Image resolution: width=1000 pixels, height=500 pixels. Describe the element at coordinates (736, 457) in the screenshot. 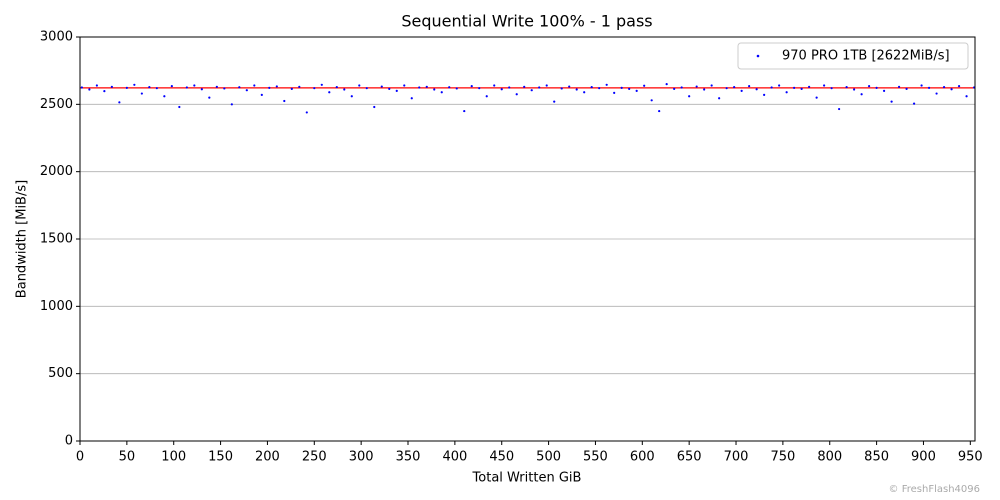

I see `x-tick-label: 700` at that location.